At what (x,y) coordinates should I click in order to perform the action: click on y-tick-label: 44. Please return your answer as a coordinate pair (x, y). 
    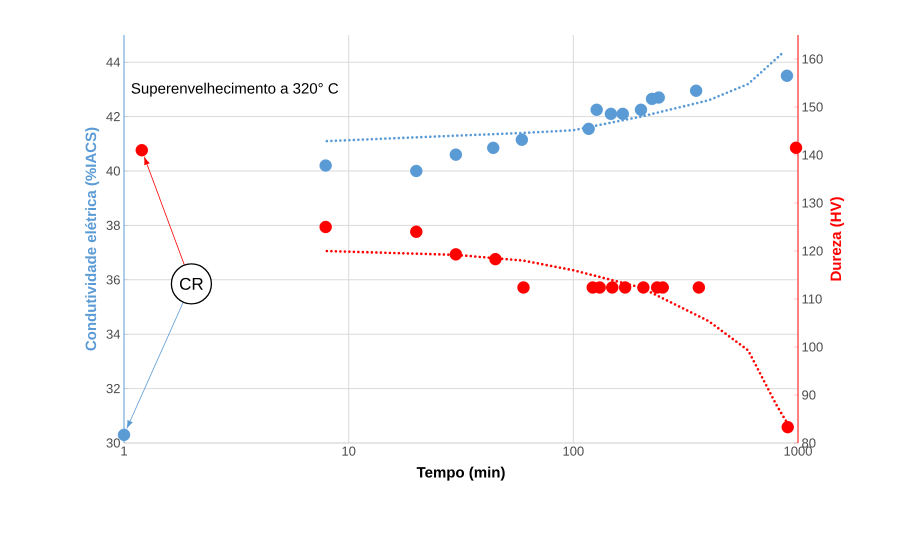
    Looking at the image, I should click on (113, 62).